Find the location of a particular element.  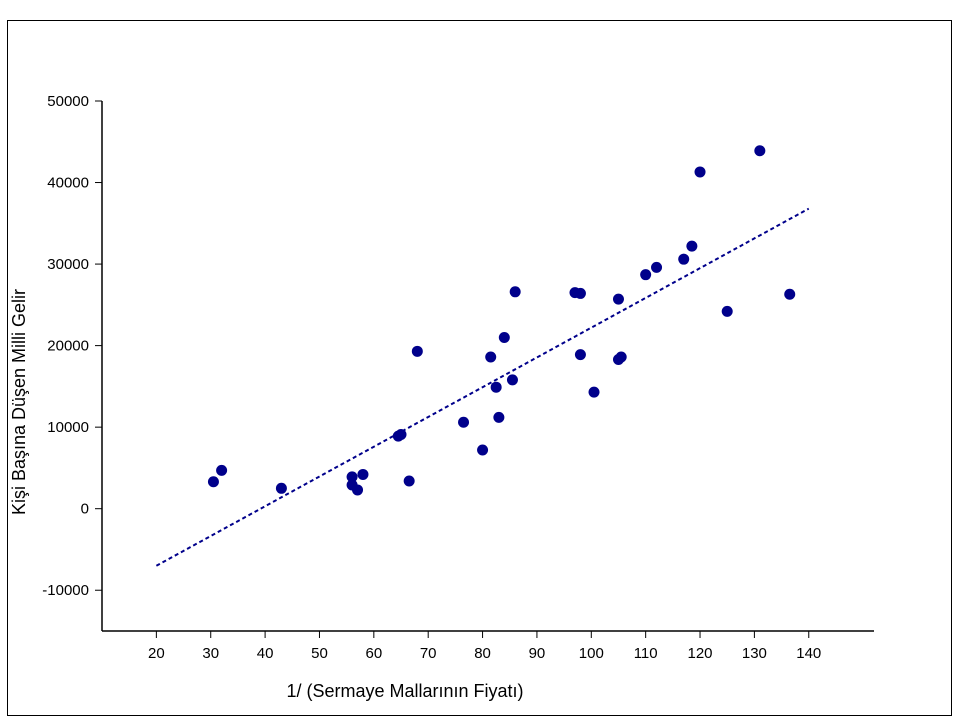

x-tick-label: 80 is located at coordinates (482, 653).